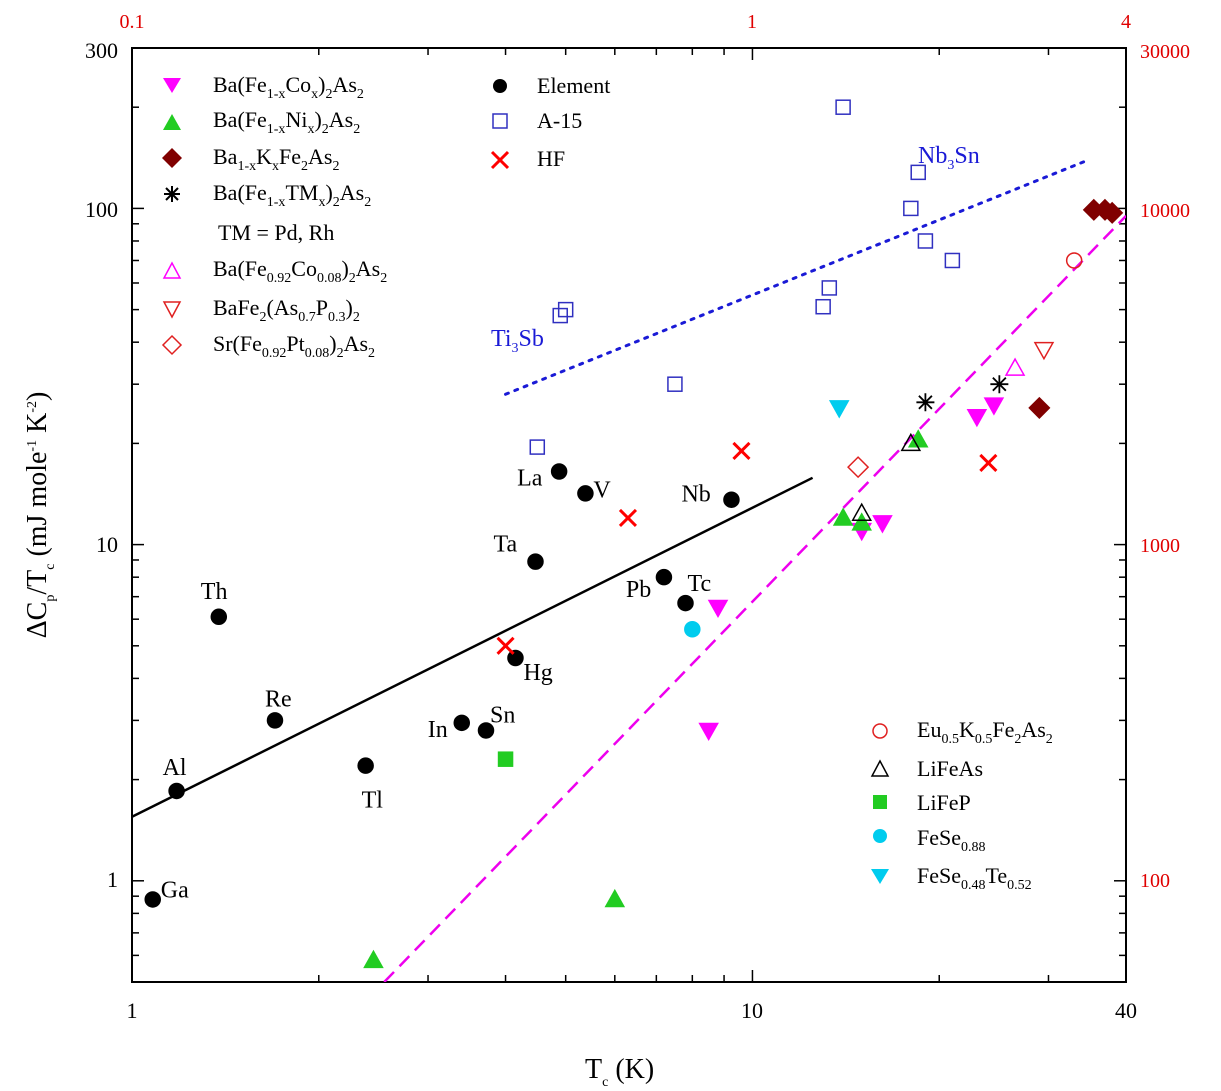  Describe the element at coordinates (294, 346) in the screenshot. I see `svg-text: Sr(Fe0.92Pt0.08)2As2` at that location.